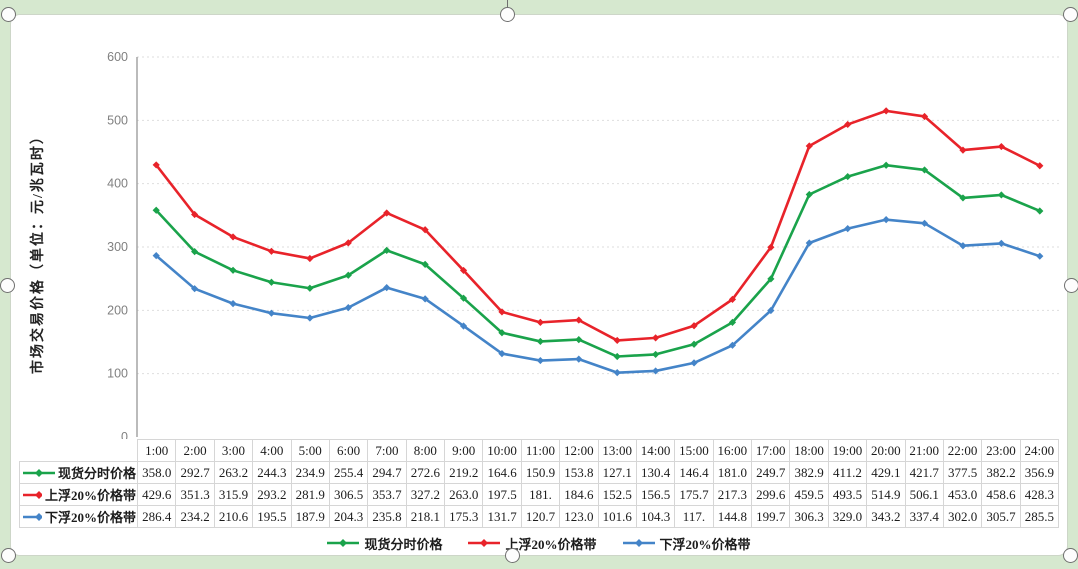  I want to click on table-value-cell: 204.3, so click(348, 516).